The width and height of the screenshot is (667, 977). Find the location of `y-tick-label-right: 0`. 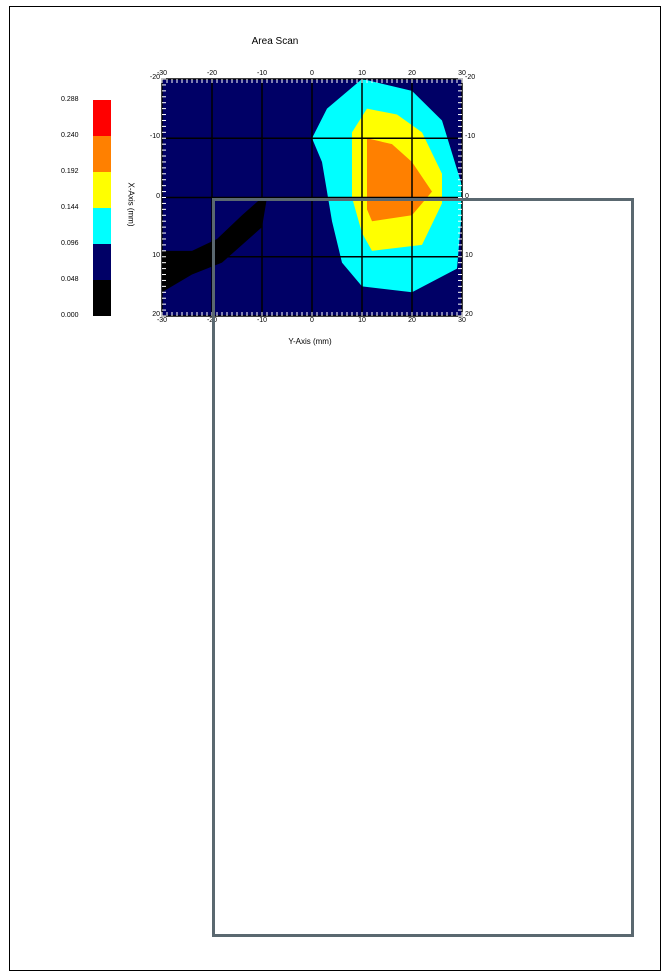

y-tick-label-right: 0 is located at coordinates (467, 196).